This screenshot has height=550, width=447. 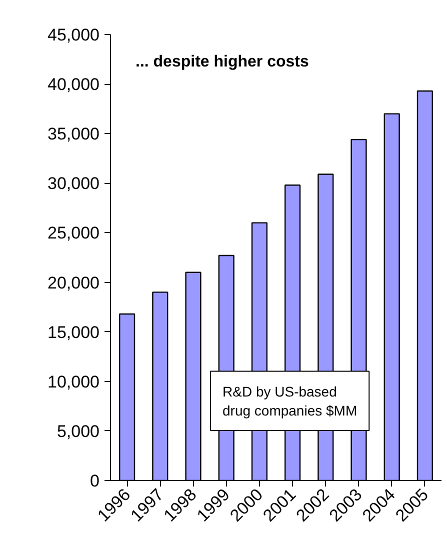 I want to click on y-tick-label: 30,000, so click(x=74, y=184).